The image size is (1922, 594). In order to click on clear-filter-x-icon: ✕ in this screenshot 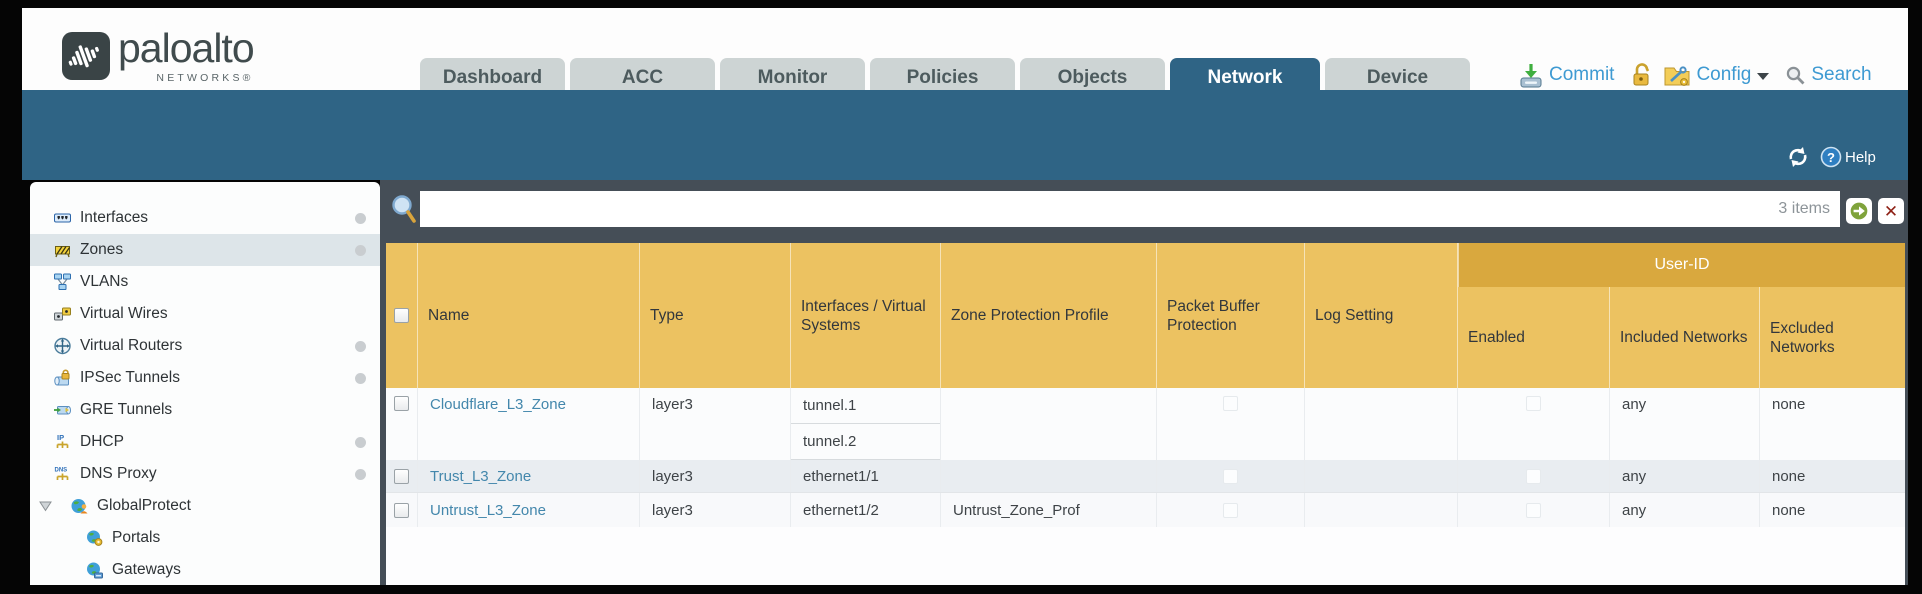, I will do `click(1891, 211)`.